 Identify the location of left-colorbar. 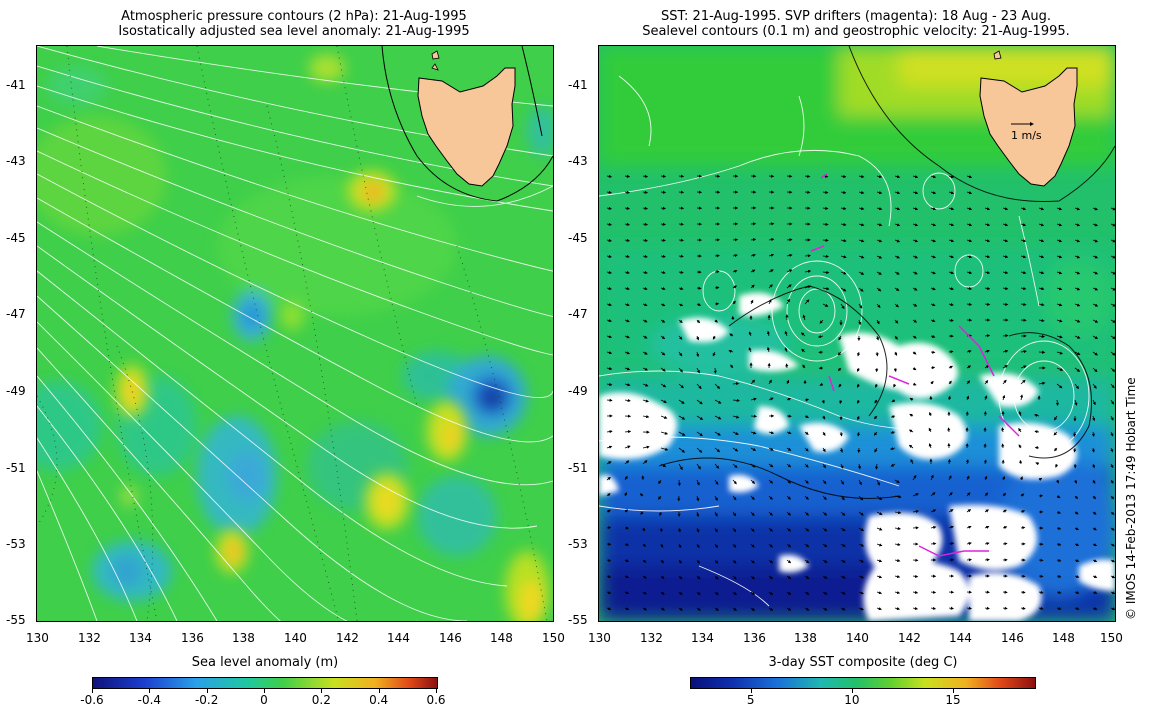
(265, 683).